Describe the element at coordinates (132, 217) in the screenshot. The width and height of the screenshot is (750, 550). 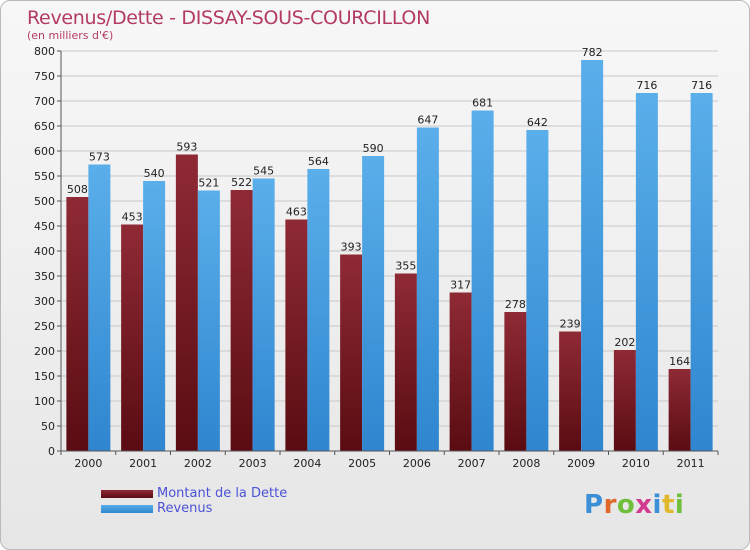
I see `data-label-debt: 453` at that location.